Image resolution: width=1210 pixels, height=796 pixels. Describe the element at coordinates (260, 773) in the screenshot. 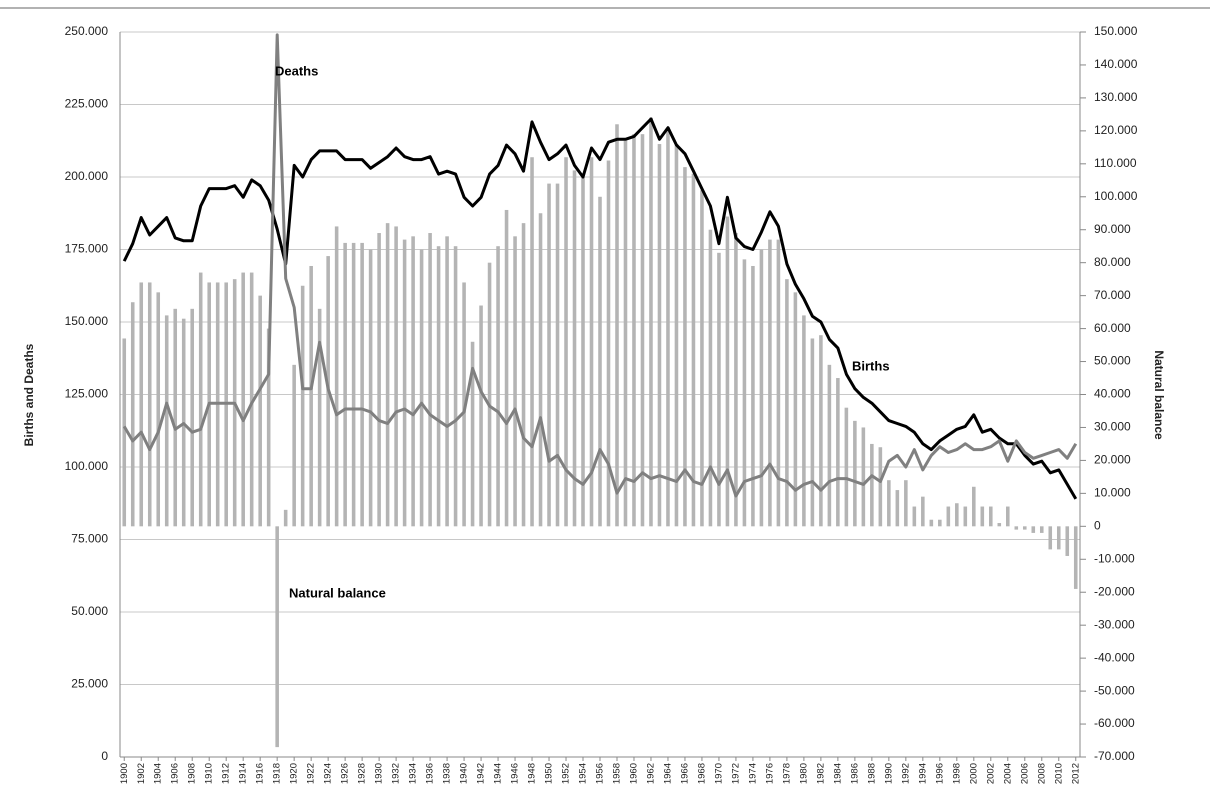

I see `x-tick-label: 1916` at that location.